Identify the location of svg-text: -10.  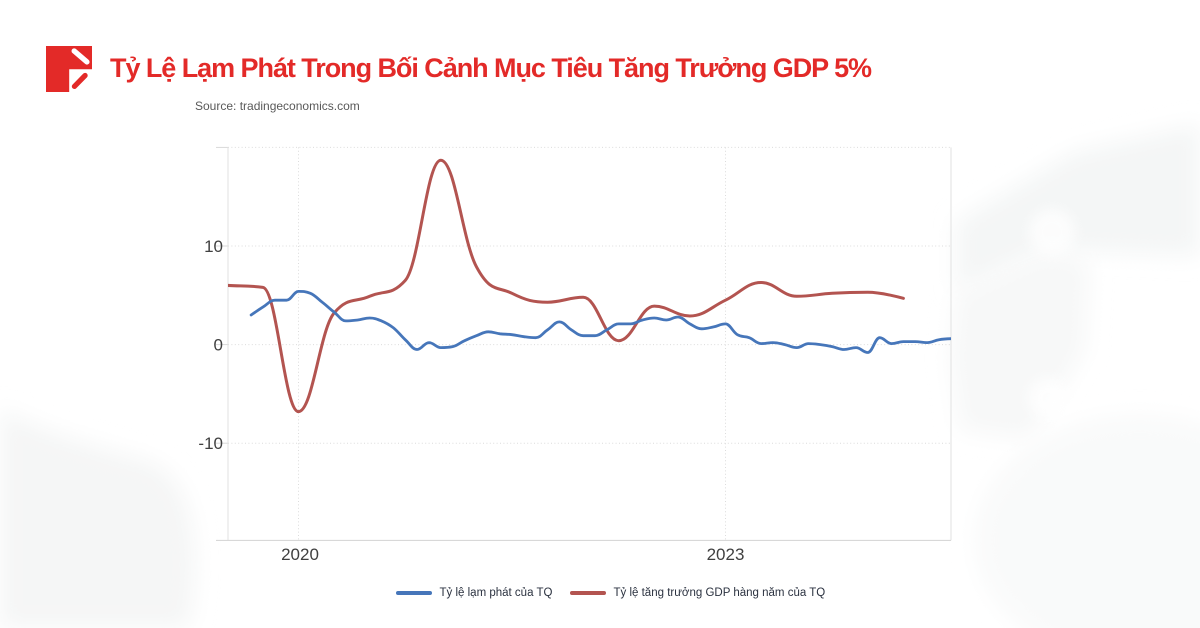
(210, 443).